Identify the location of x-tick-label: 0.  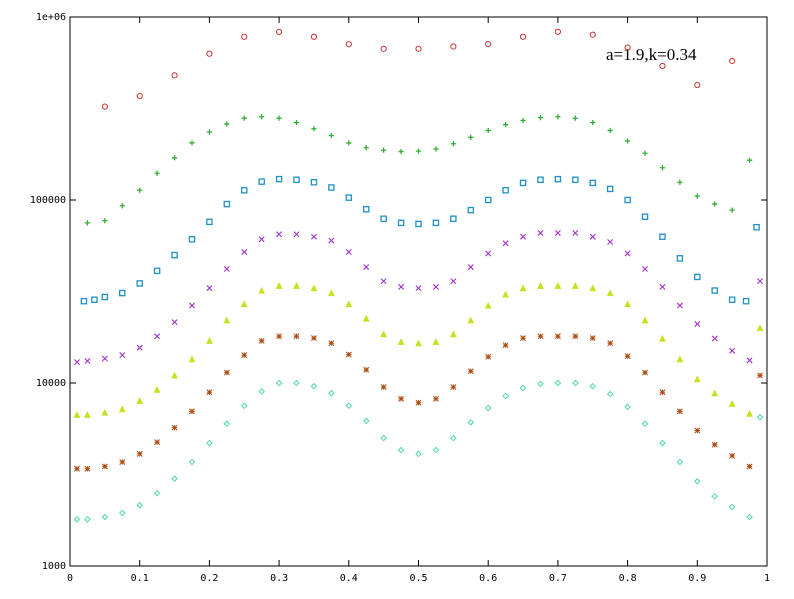
(70, 578).